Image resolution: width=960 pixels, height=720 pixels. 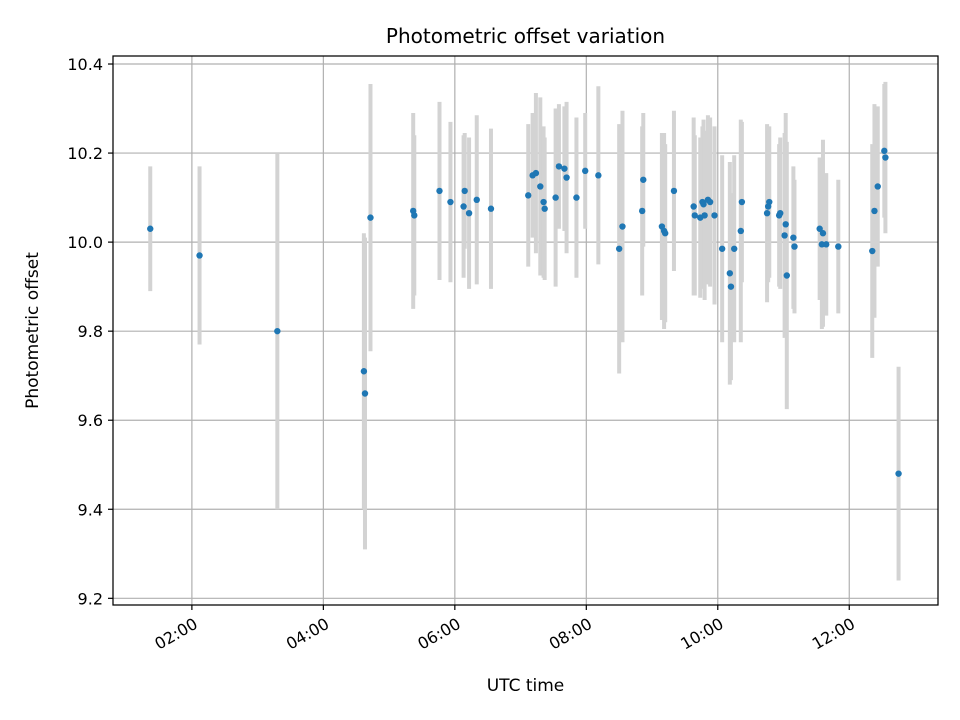 I want to click on x-tick-label: 02:00, so click(x=175, y=634).